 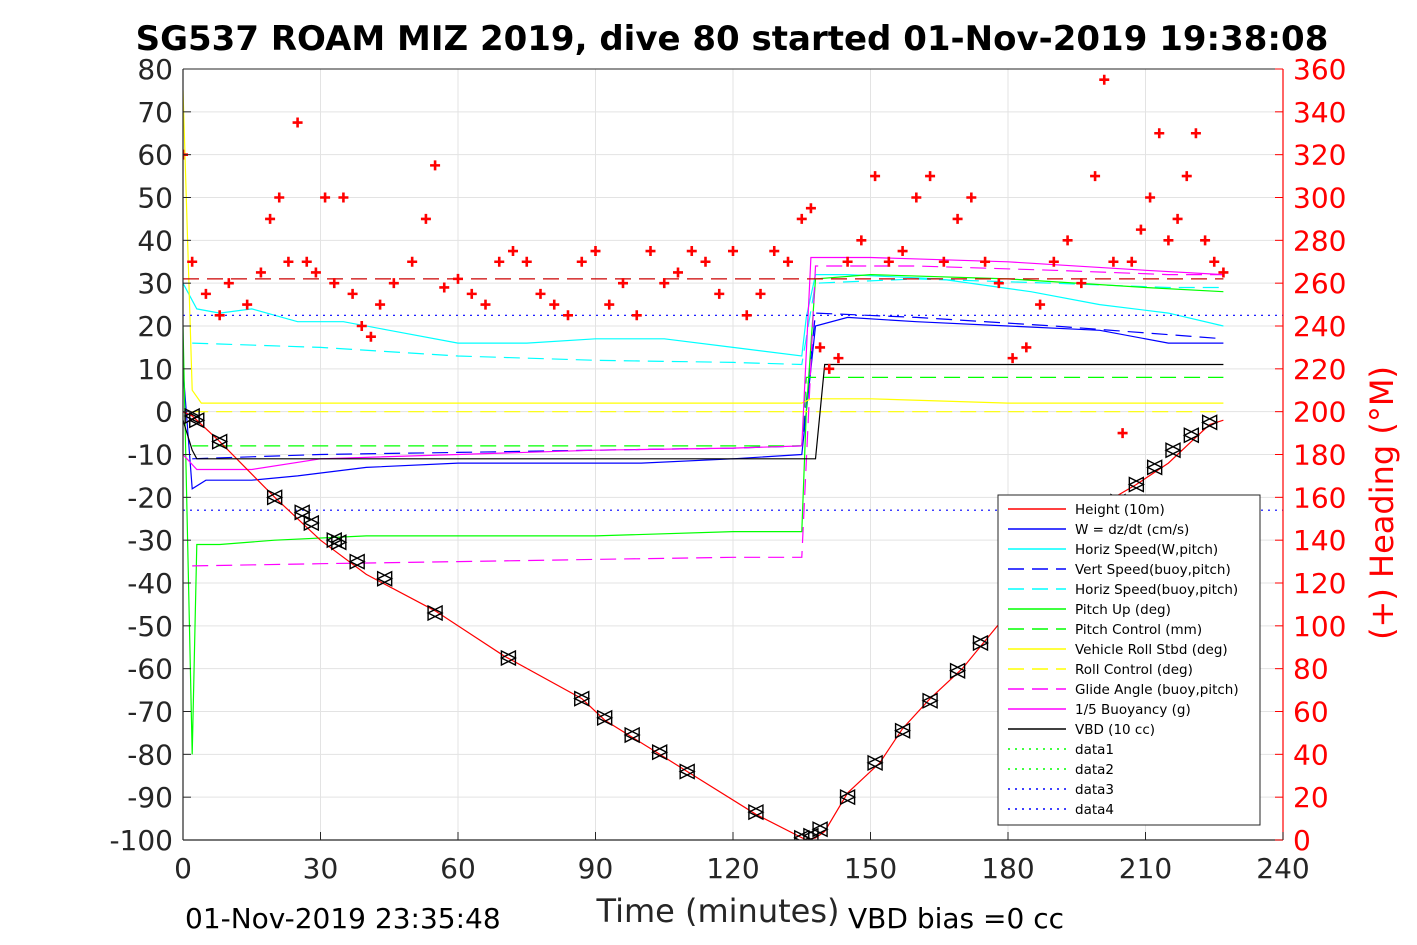 I want to click on y2-tick-label: 180, so click(x=1319, y=455).